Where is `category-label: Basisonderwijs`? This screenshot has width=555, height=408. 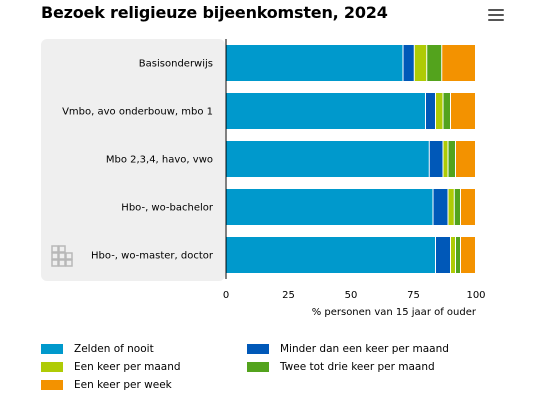
category-label: Basisonderwijs is located at coordinates (176, 64).